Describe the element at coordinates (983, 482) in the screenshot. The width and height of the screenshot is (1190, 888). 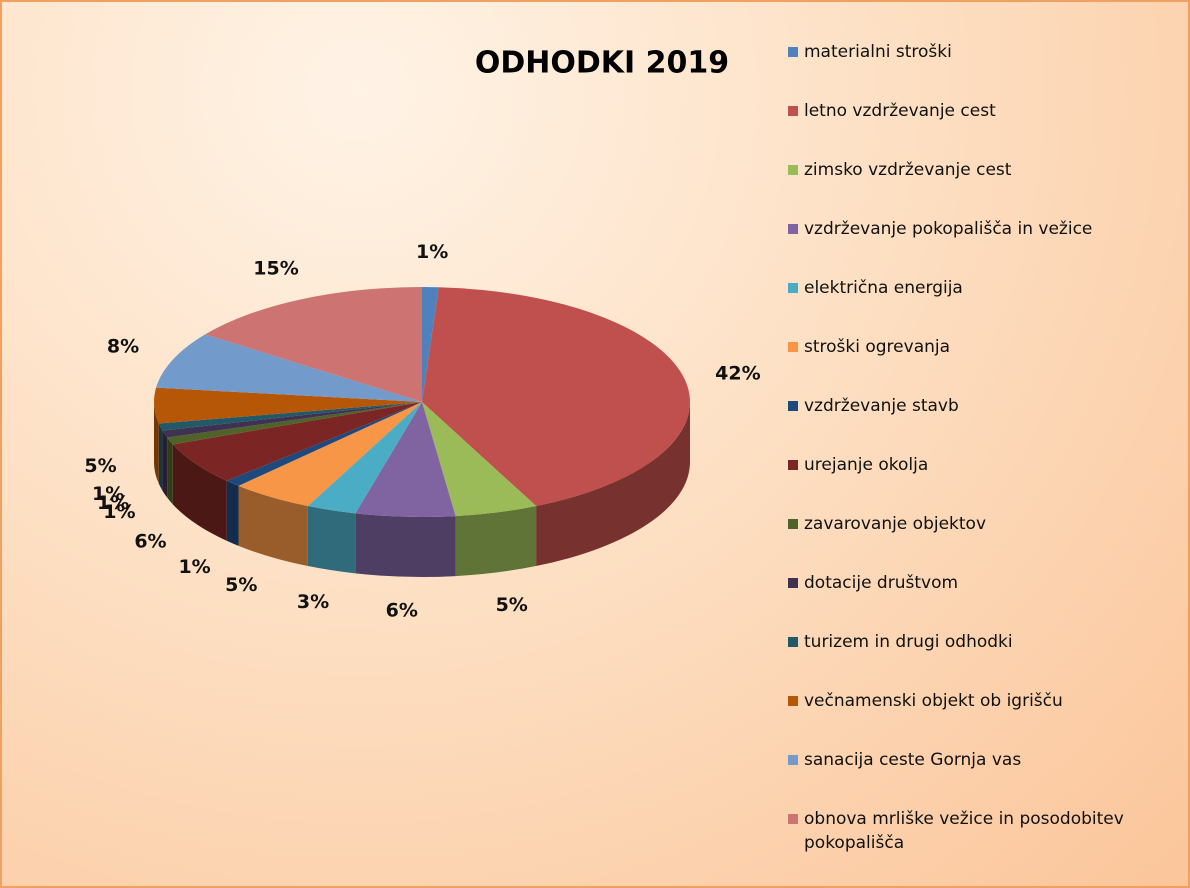
I see `legend-item: urejanje okolja` at that location.